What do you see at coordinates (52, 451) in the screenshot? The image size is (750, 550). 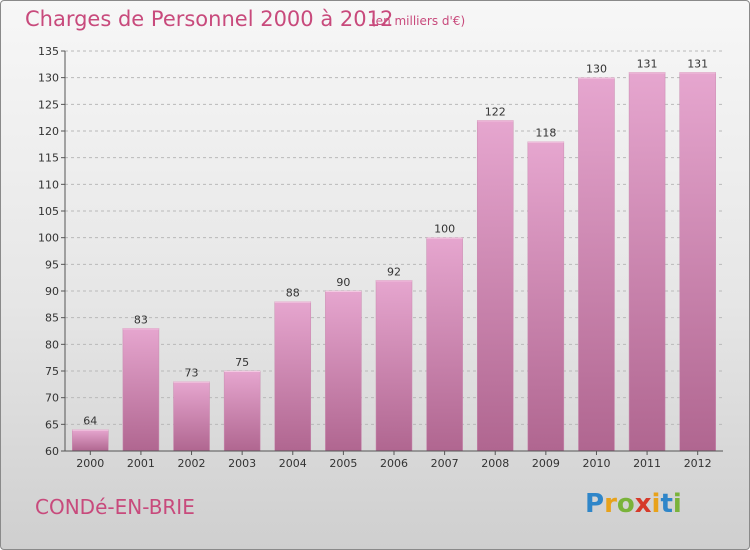 I see `y-tick-label: 60` at bounding box center [52, 451].